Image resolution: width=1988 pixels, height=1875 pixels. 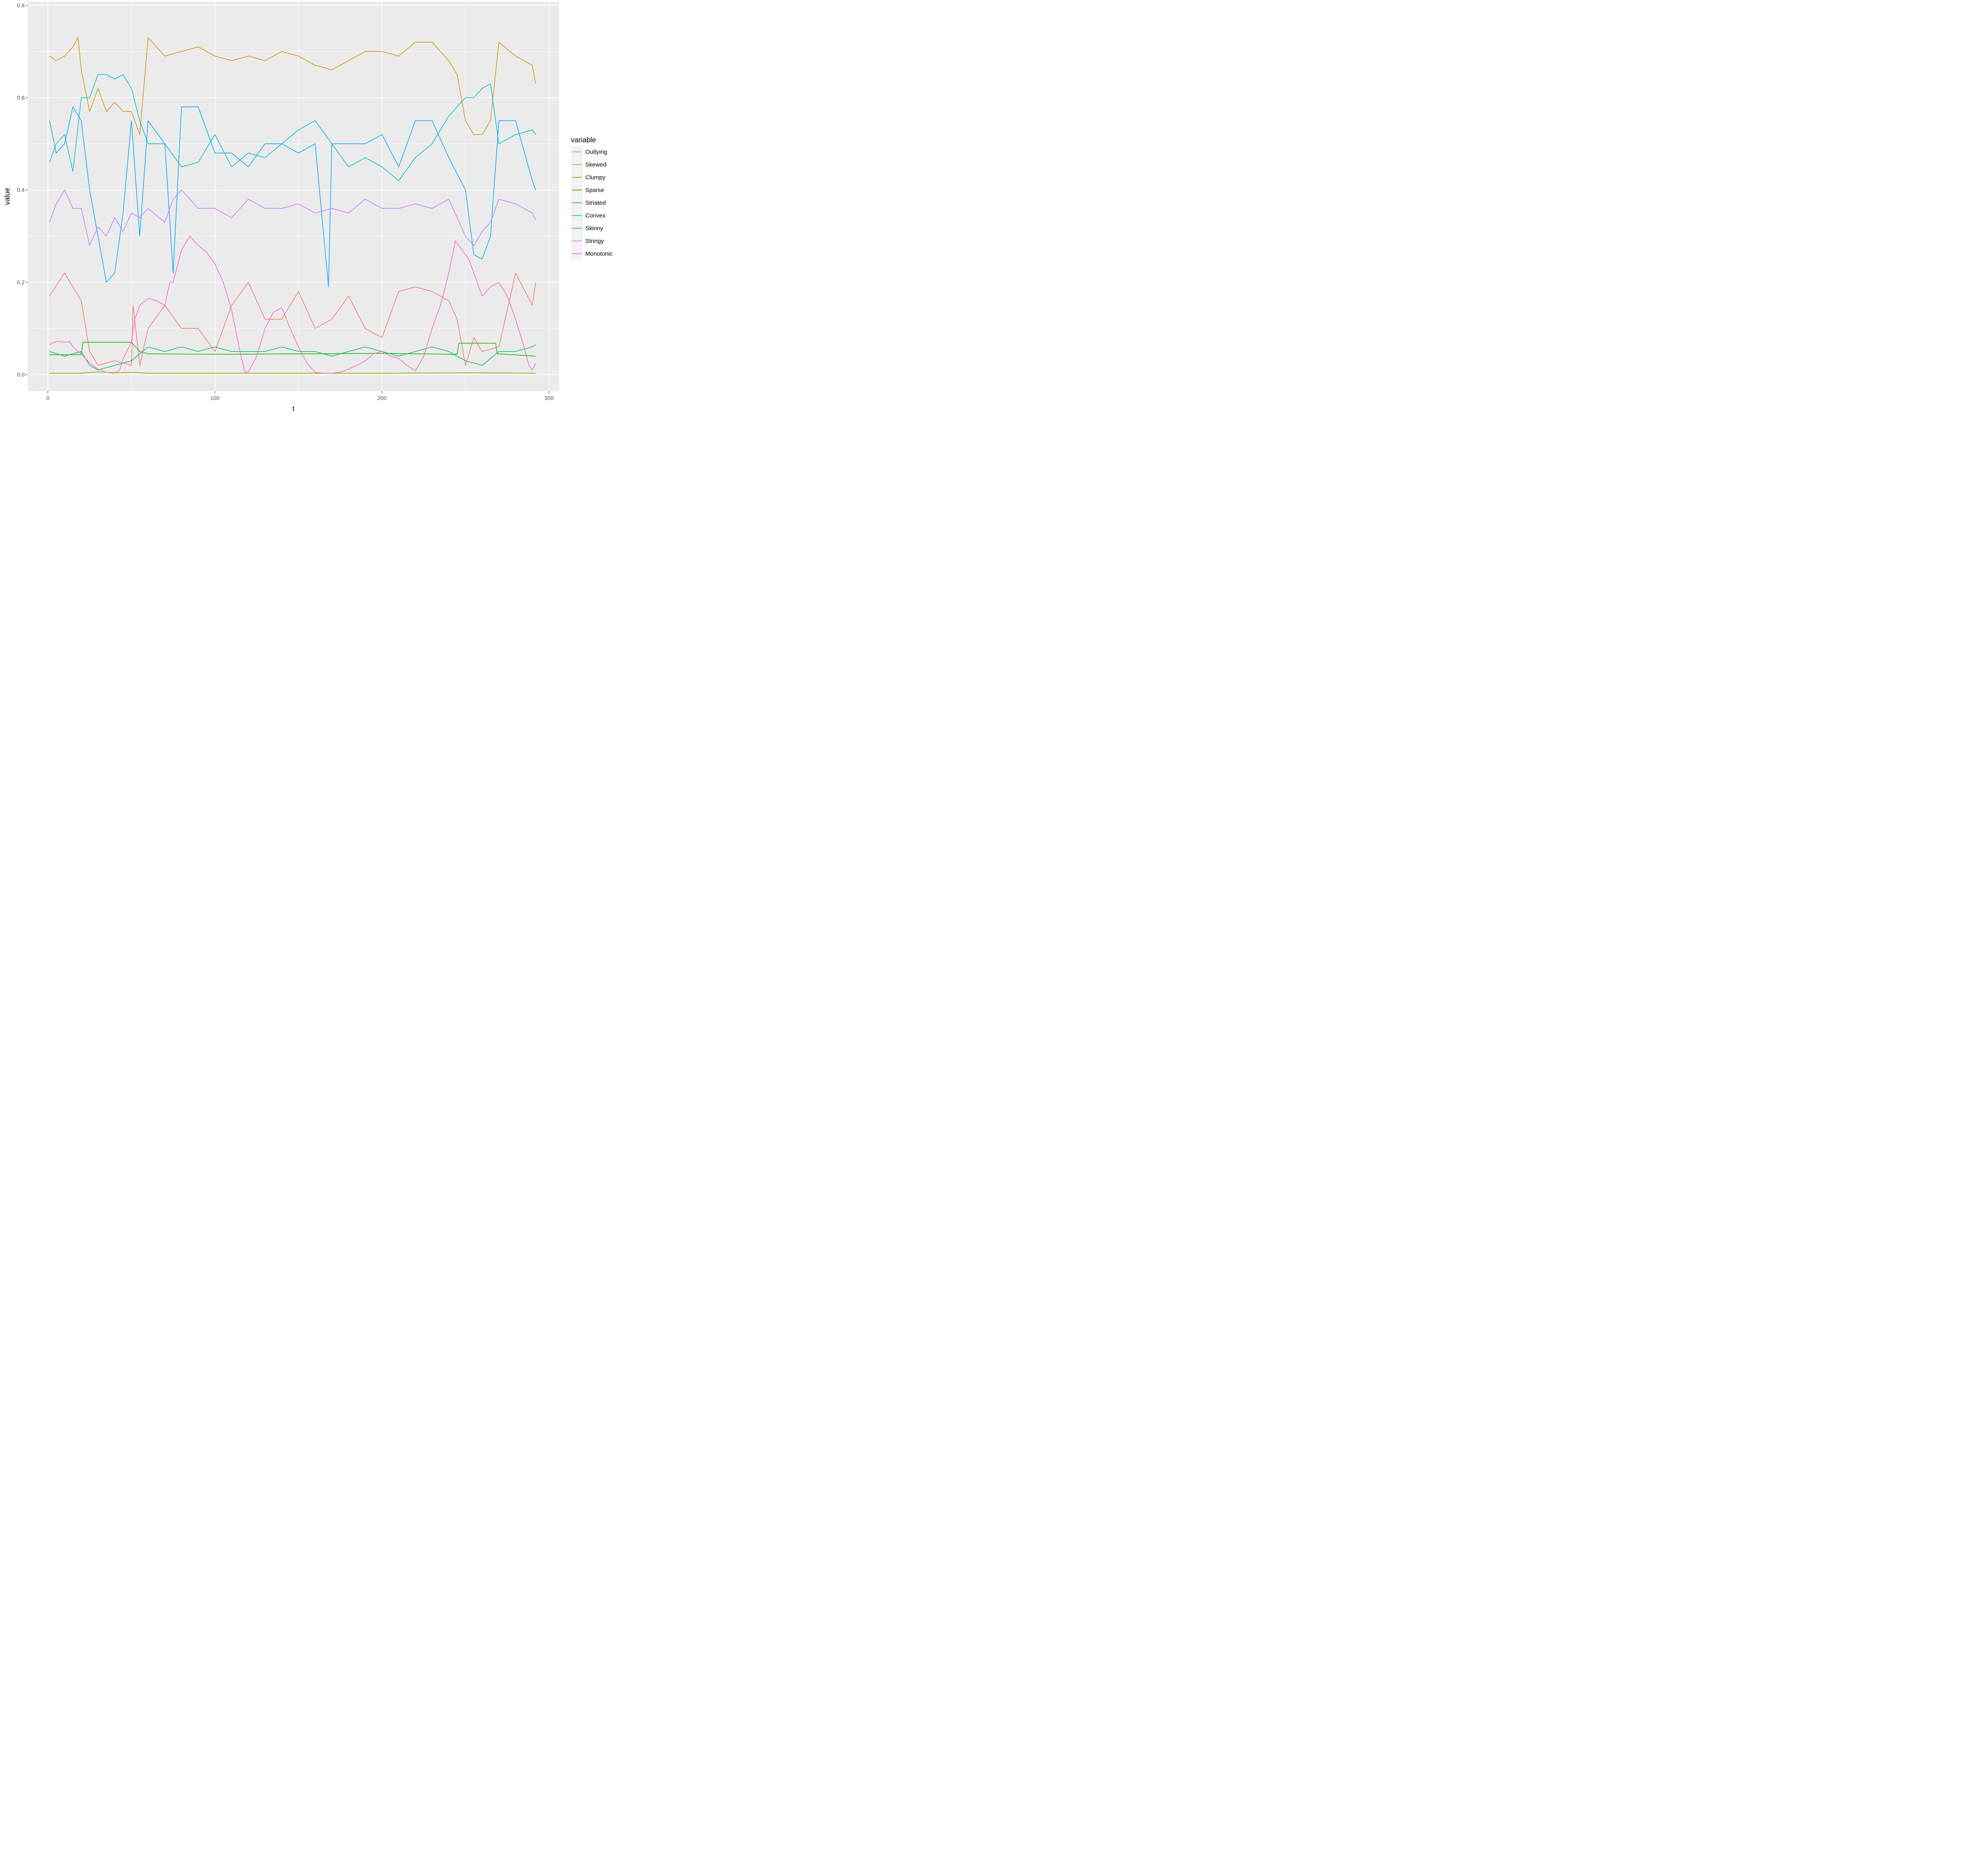 What do you see at coordinates (292, 349) in the screenshot?
I see `series-line-sparse` at bounding box center [292, 349].